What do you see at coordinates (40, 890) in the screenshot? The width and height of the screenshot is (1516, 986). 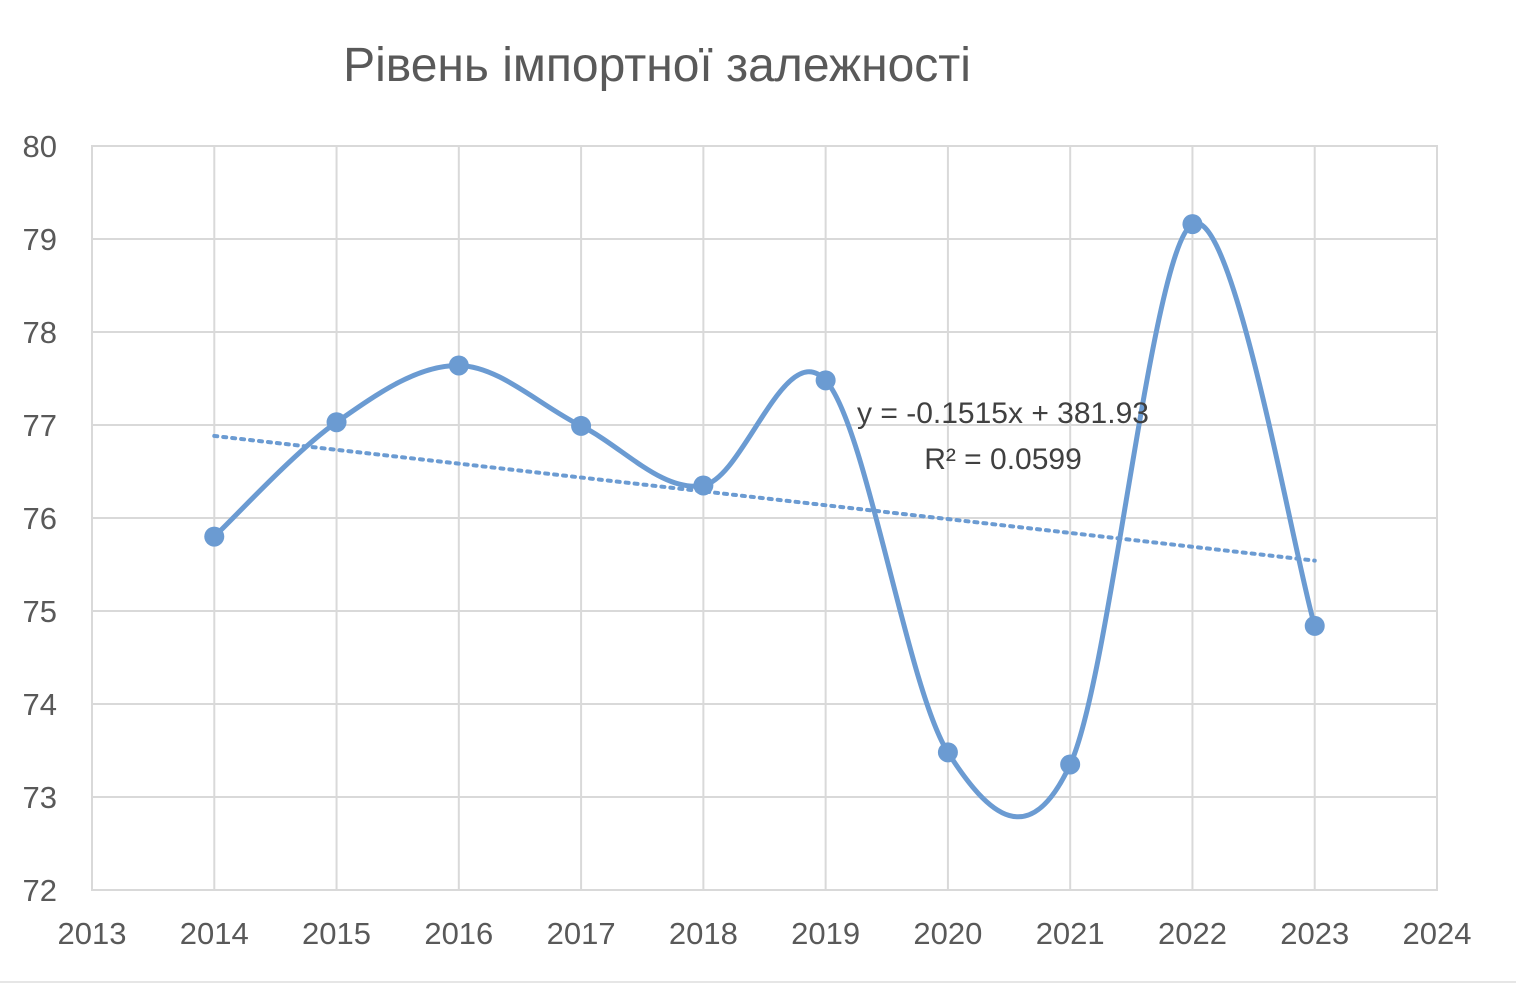 I see `y-tick-label: 72` at bounding box center [40, 890].